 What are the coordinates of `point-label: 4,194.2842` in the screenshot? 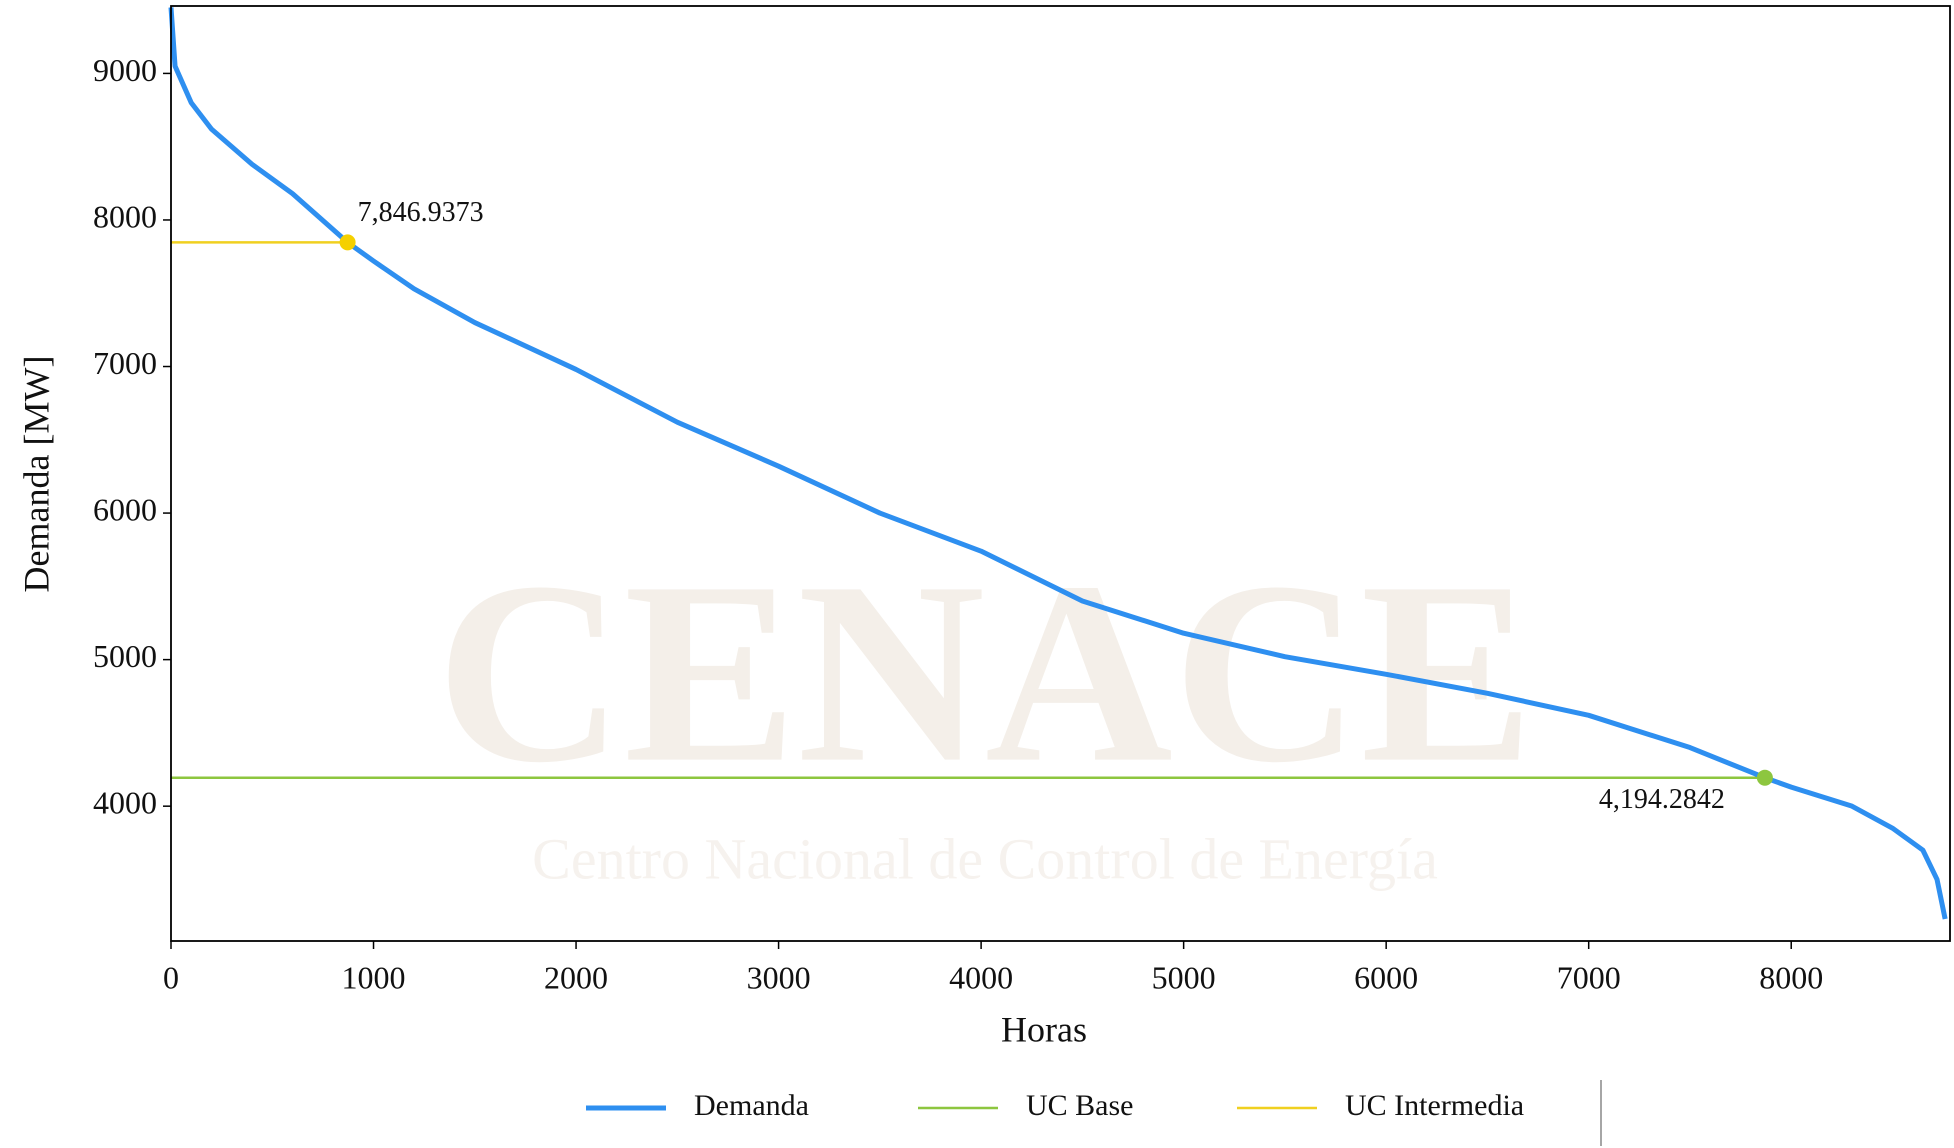 It's located at (1662, 799).